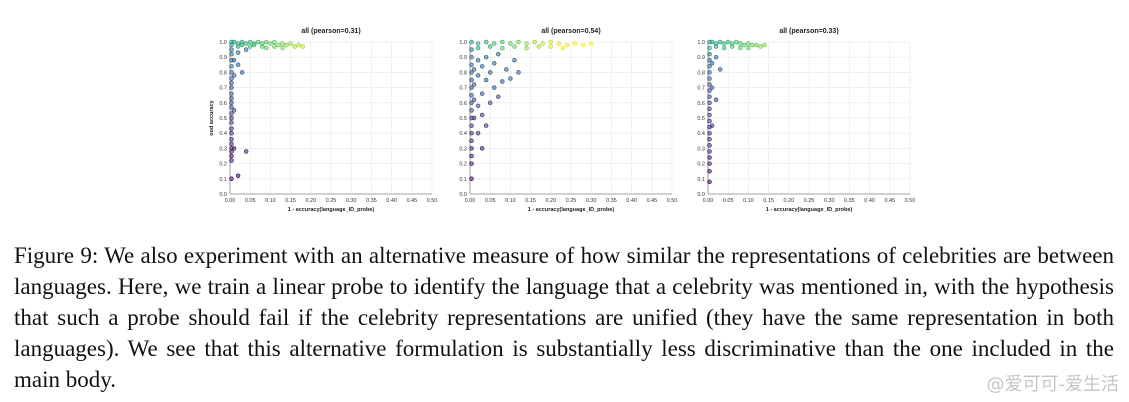 The image size is (1129, 402). What do you see at coordinates (701, 58) in the screenshot?
I see `y-tick-label: 0.9` at bounding box center [701, 58].